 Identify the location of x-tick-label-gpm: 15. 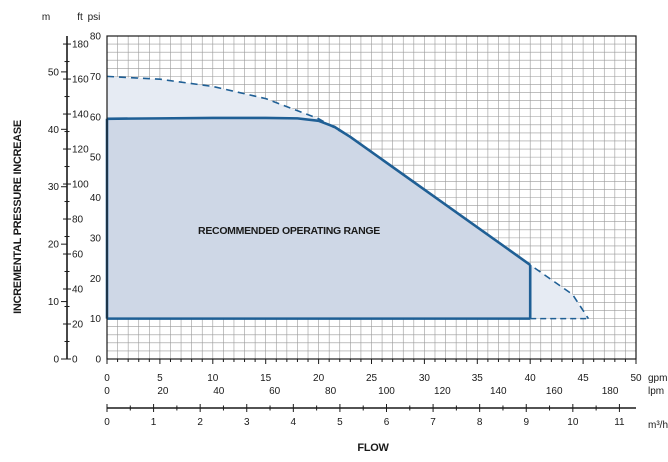
(266, 378).